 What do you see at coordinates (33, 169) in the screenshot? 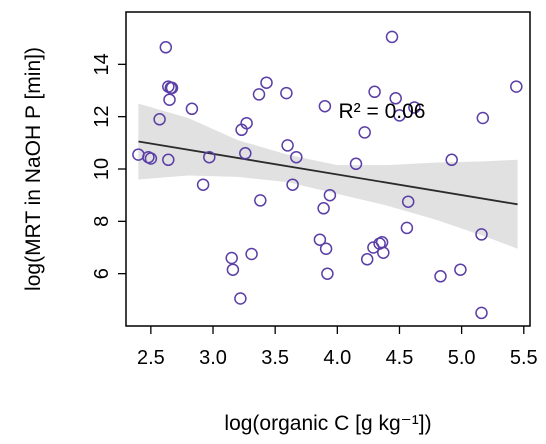
I see `y-axis-title: log(MRT in NaOH P [min])` at bounding box center [33, 169].